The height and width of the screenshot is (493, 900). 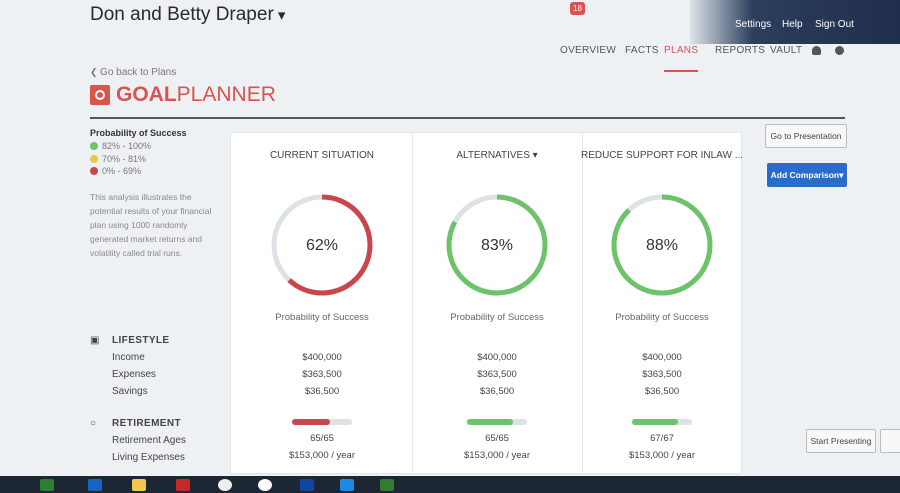 I want to click on tab: FACTS, so click(x=642, y=50).